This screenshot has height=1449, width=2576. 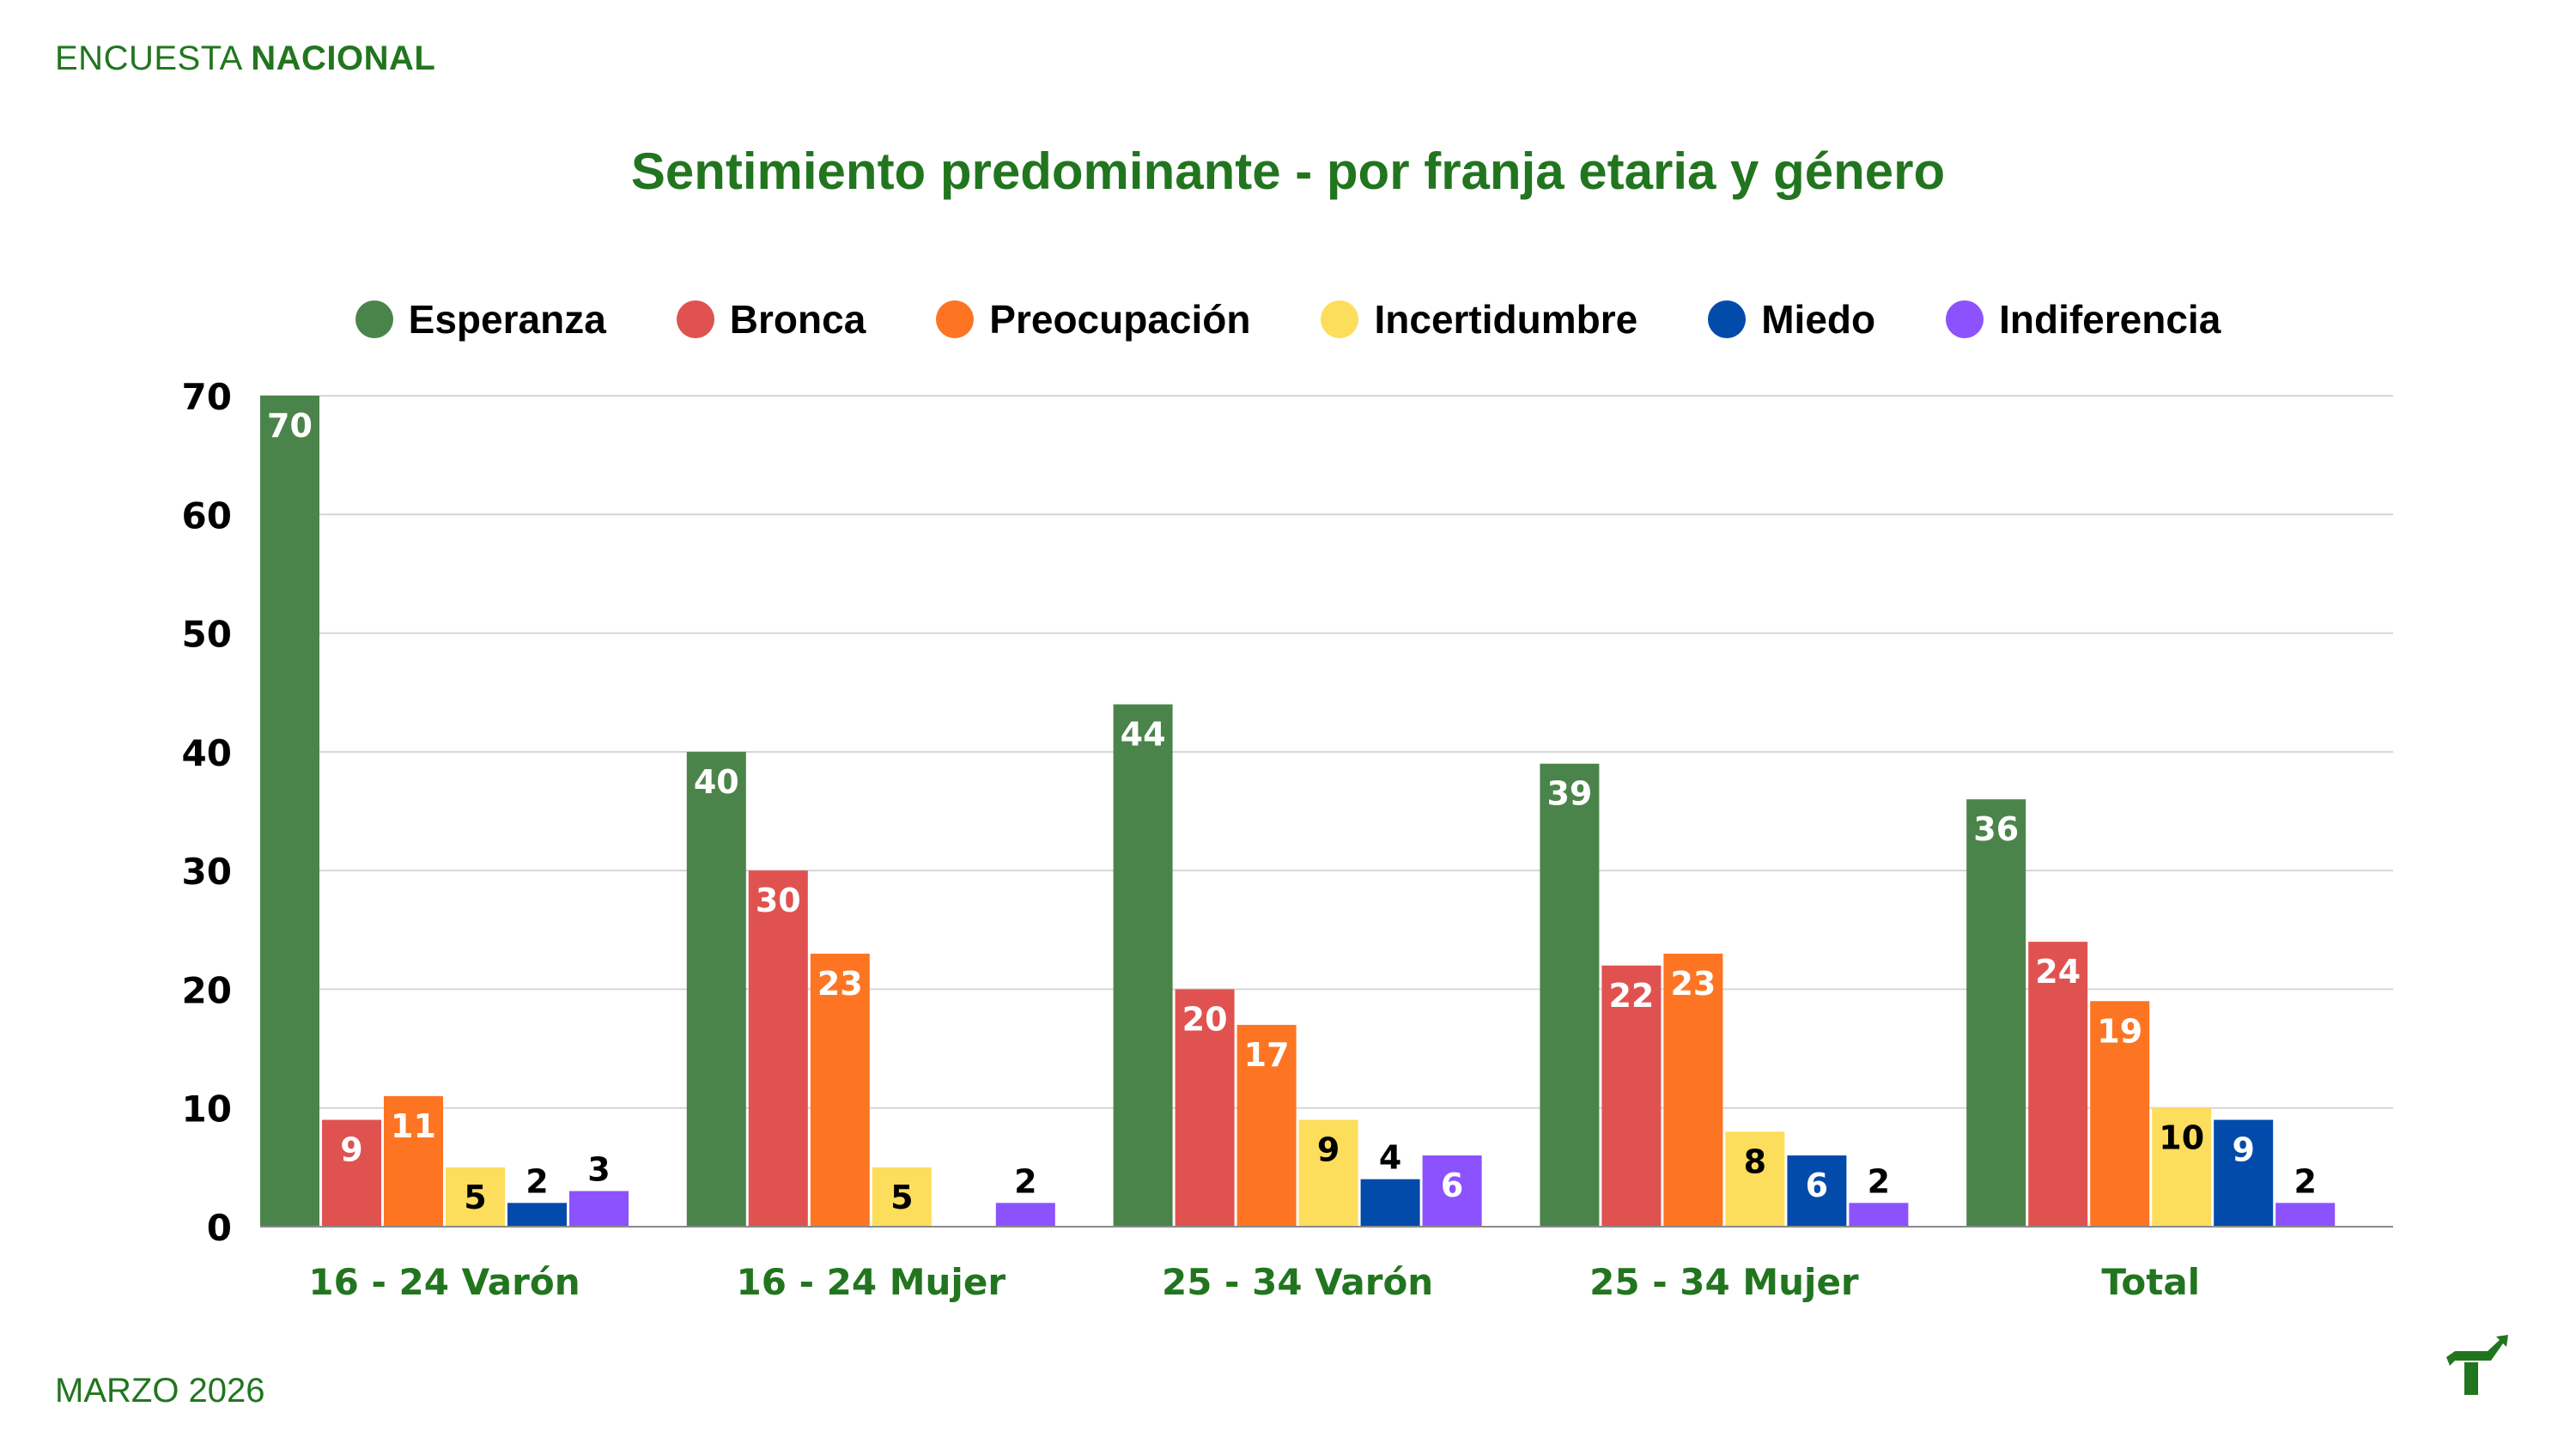 I want to click on brand-header: ENCUESTA NACIONAL, so click(x=245, y=58).